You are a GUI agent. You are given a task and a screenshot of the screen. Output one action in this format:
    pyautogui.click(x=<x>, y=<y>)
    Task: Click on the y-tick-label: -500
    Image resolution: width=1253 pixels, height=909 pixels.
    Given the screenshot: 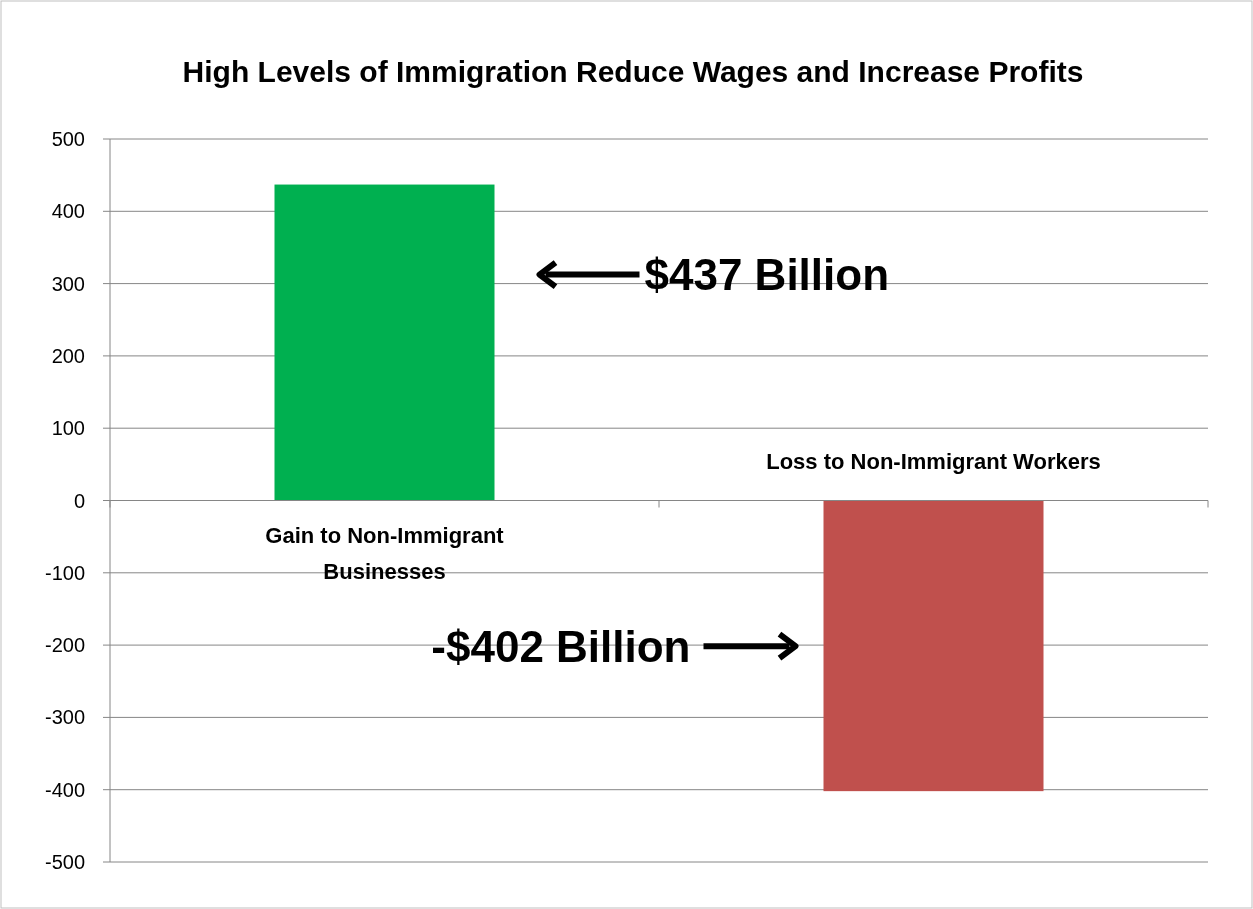 What is the action you would take?
    pyautogui.click(x=64, y=862)
    